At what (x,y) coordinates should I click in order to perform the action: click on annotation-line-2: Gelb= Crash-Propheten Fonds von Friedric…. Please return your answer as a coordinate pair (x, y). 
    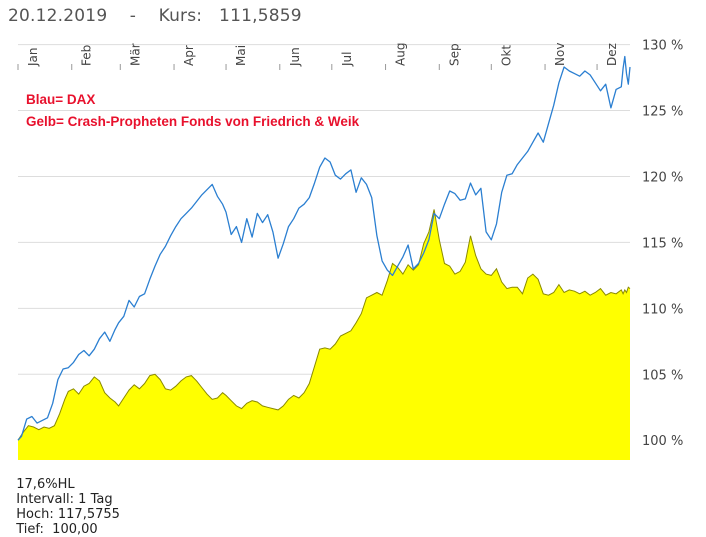
    Looking at the image, I should click on (193, 121).